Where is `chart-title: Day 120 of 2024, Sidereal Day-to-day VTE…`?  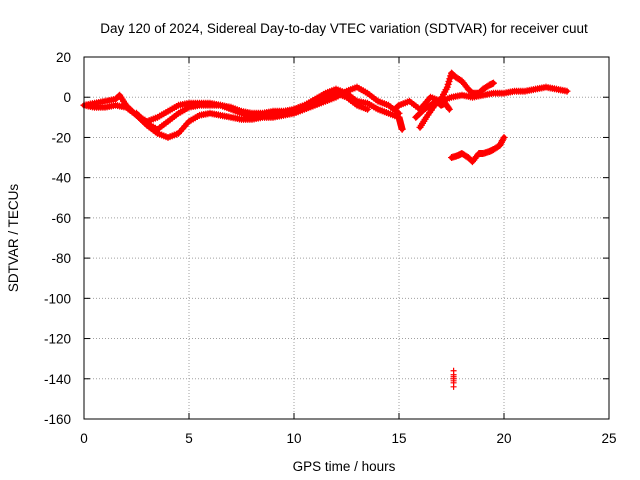 chart-title: Day 120 of 2024, Sidereal Day-to-day VTE… is located at coordinates (344, 28).